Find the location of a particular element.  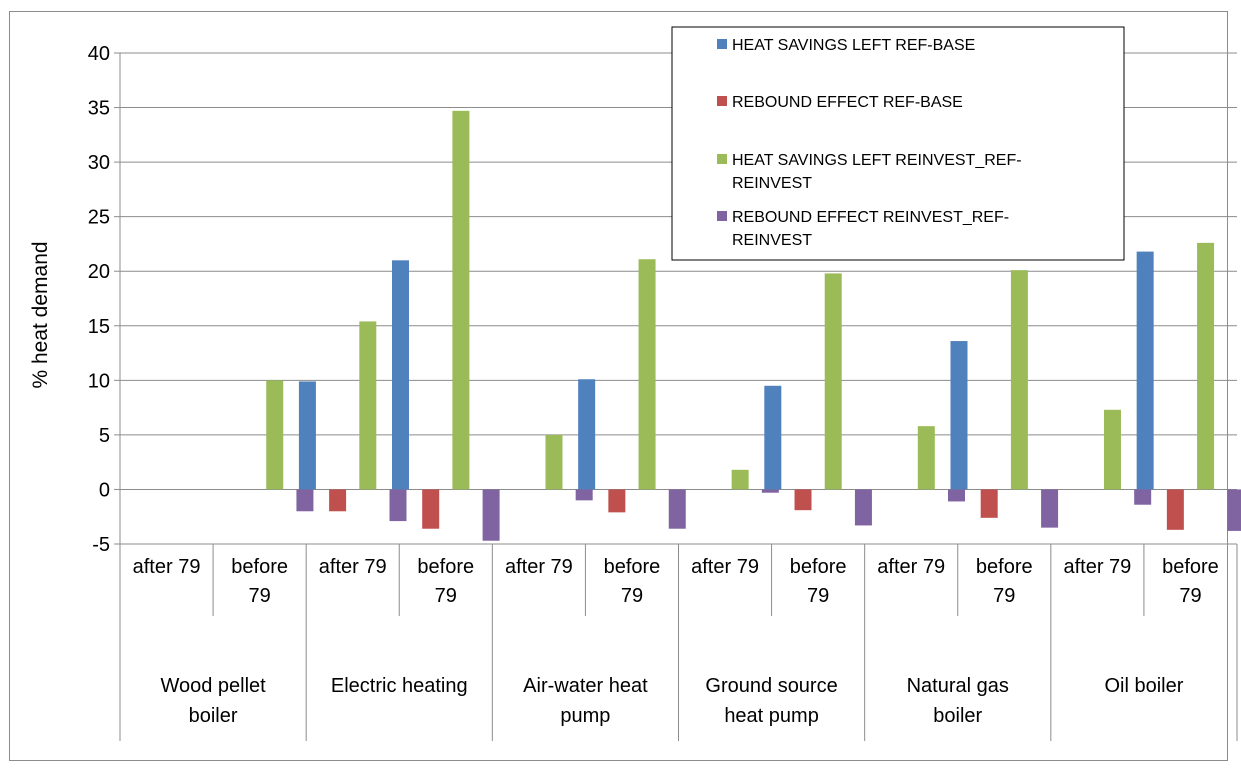

y-tick-label: 10 is located at coordinates (99, 381).